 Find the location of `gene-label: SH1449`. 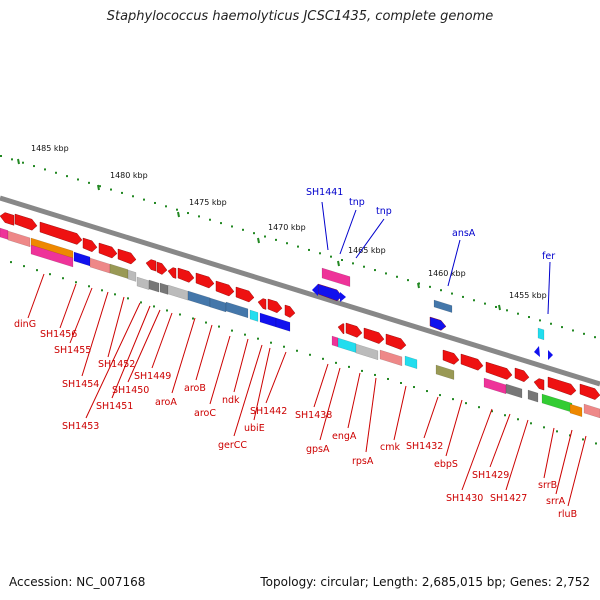

gene-label: SH1449 is located at coordinates (152, 376).